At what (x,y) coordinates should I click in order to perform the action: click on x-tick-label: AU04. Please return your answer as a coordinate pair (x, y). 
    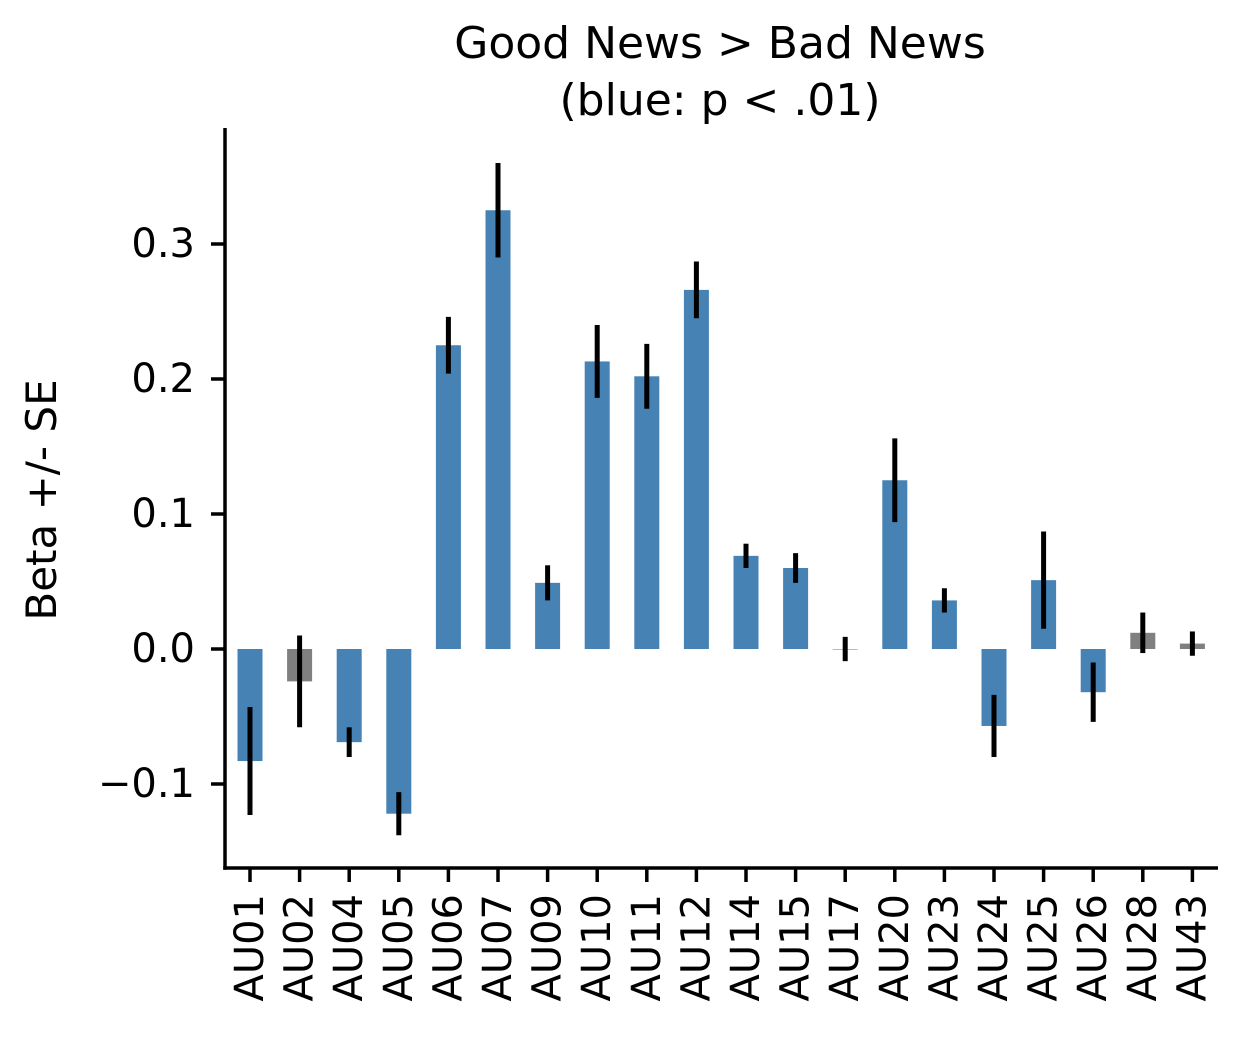
    Looking at the image, I should click on (349, 948).